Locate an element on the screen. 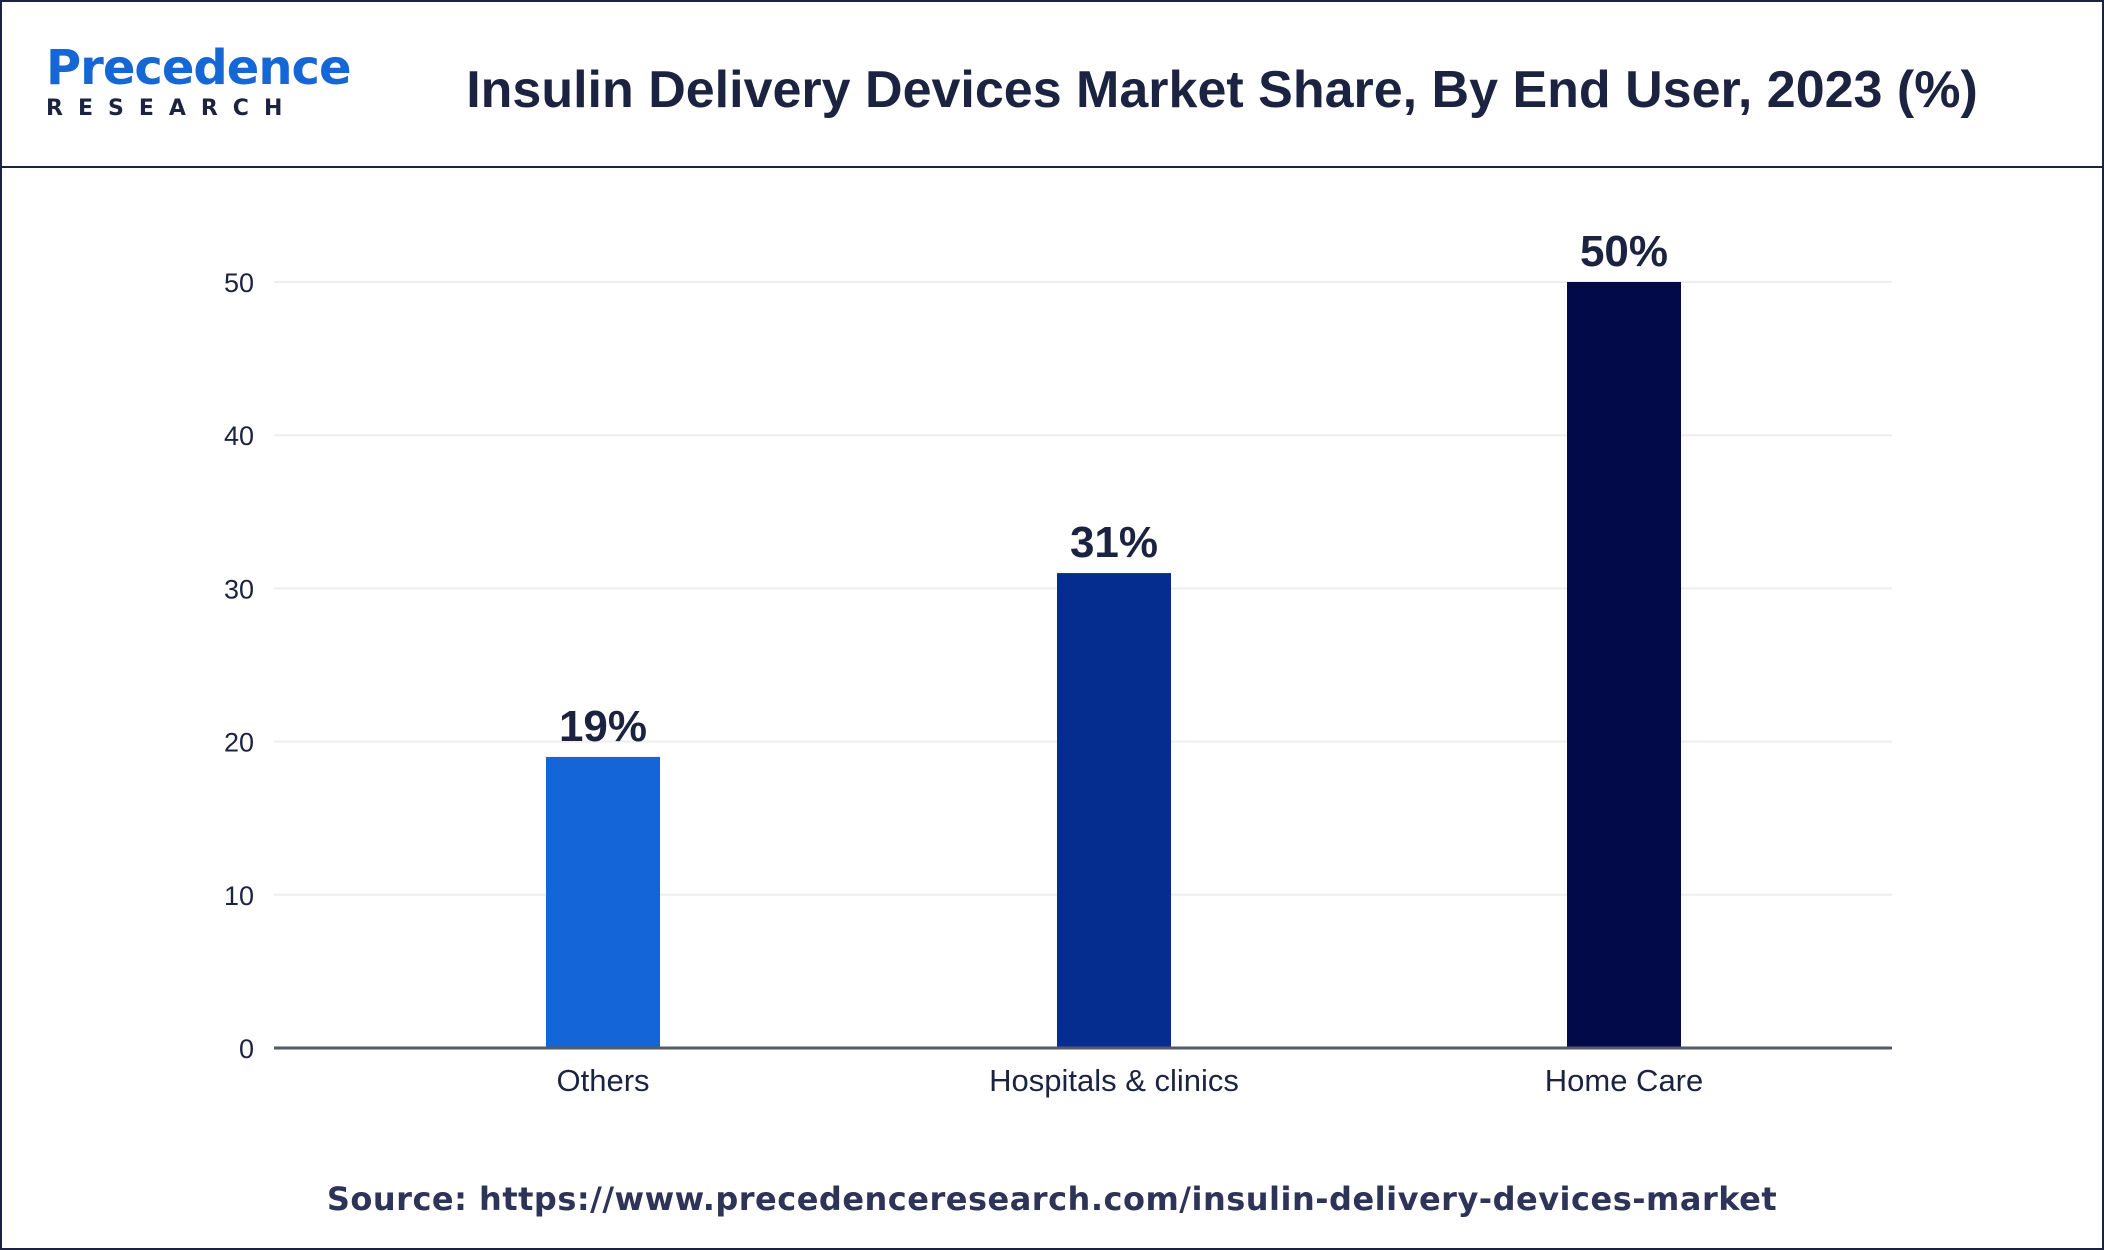 The width and height of the screenshot is (2104, 1250). x-category-label: Hospitals & clinics is located at coordinates (1114, 1080).